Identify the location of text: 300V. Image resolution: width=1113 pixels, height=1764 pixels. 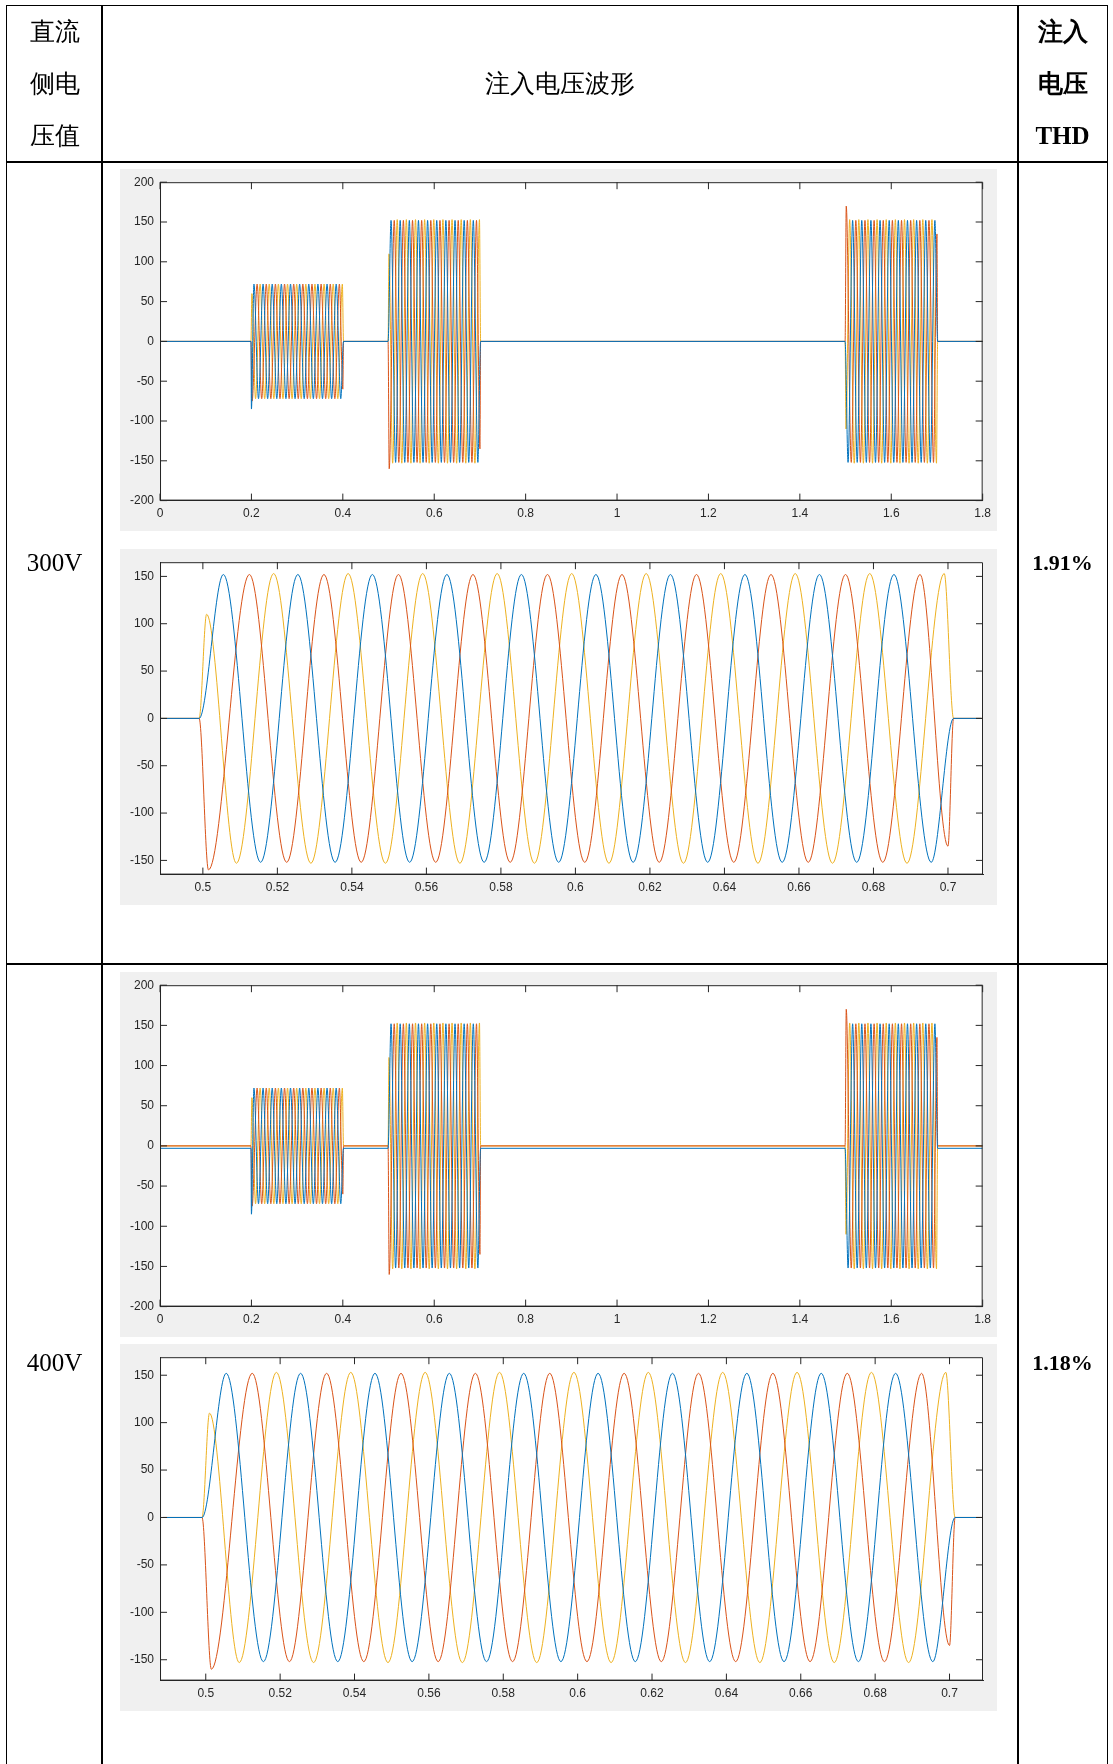
(54, 563).